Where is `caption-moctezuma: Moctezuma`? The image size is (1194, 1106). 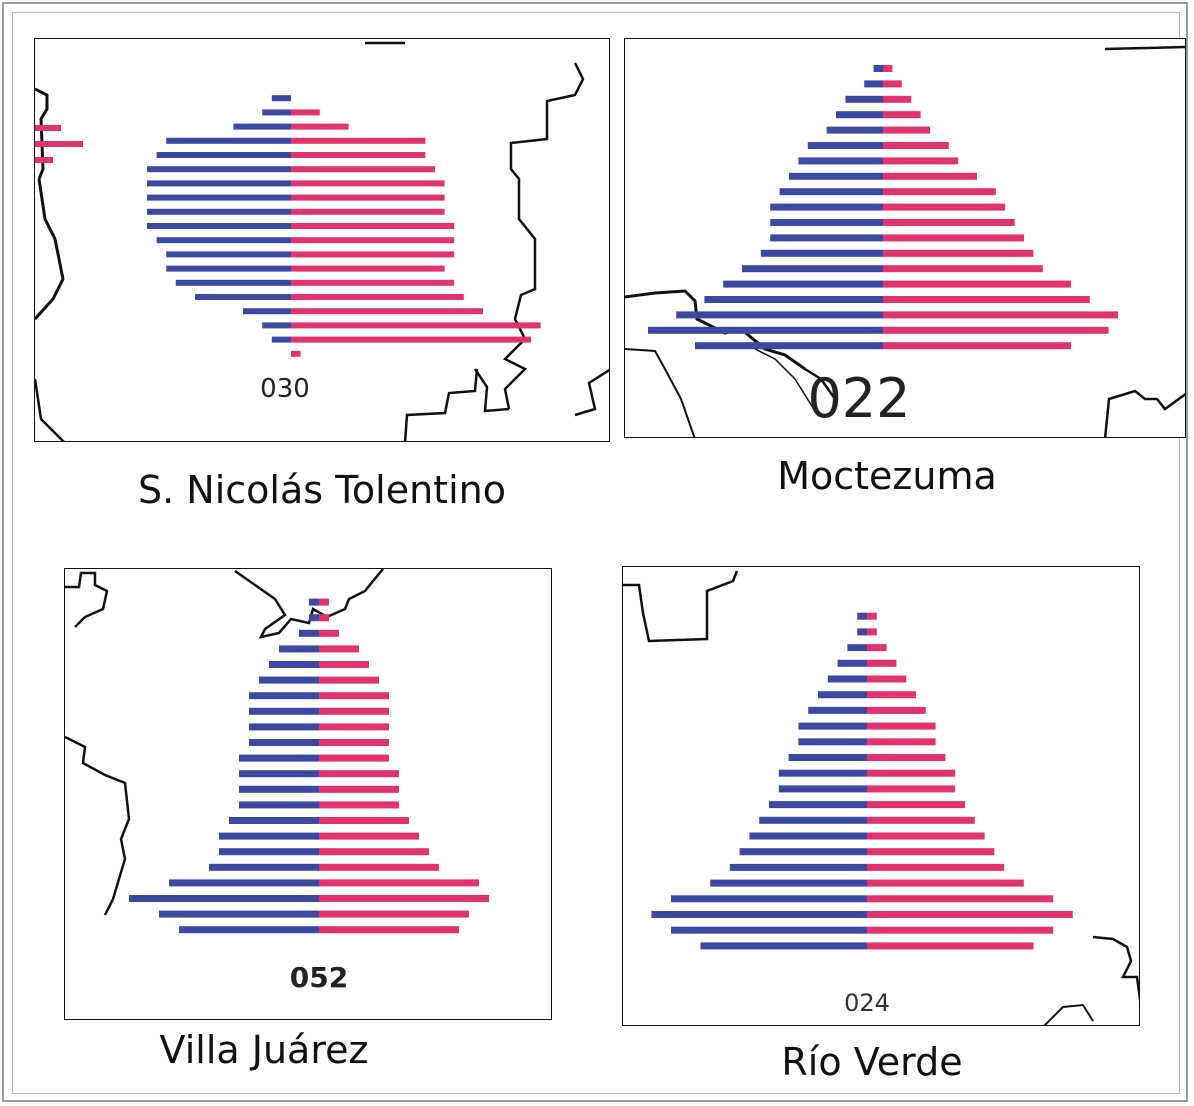
caption-moctezuma: Moctezuma is located at coordinates (887, 476).